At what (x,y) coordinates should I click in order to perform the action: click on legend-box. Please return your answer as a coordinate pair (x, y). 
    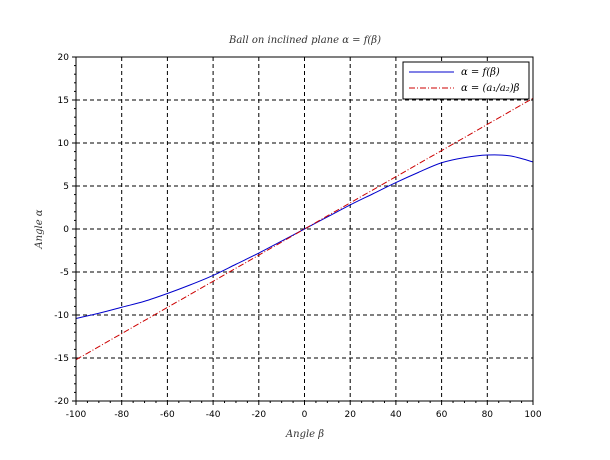
    Looking at the image, I should click on (466, 80).